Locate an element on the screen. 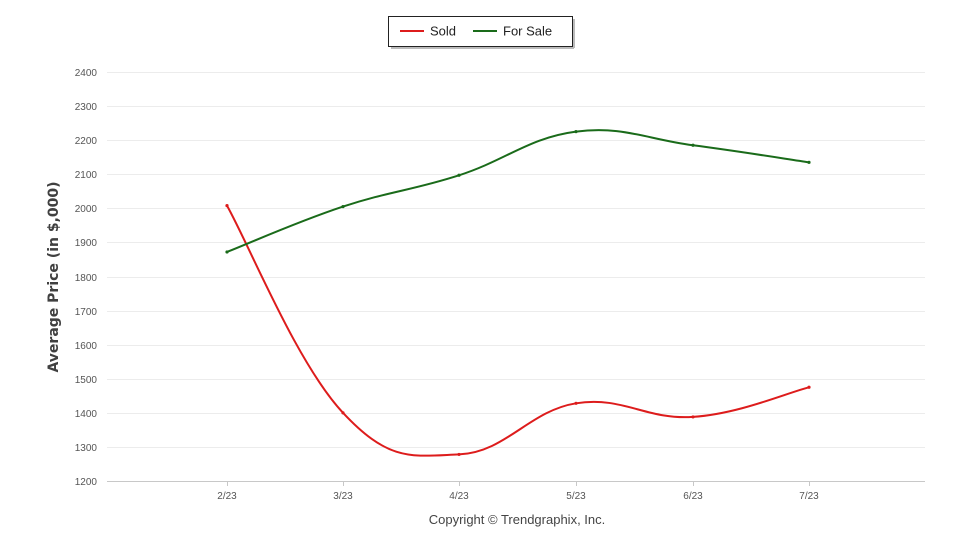  y-tick-label: 2000 is located at coordinates (86, 209).